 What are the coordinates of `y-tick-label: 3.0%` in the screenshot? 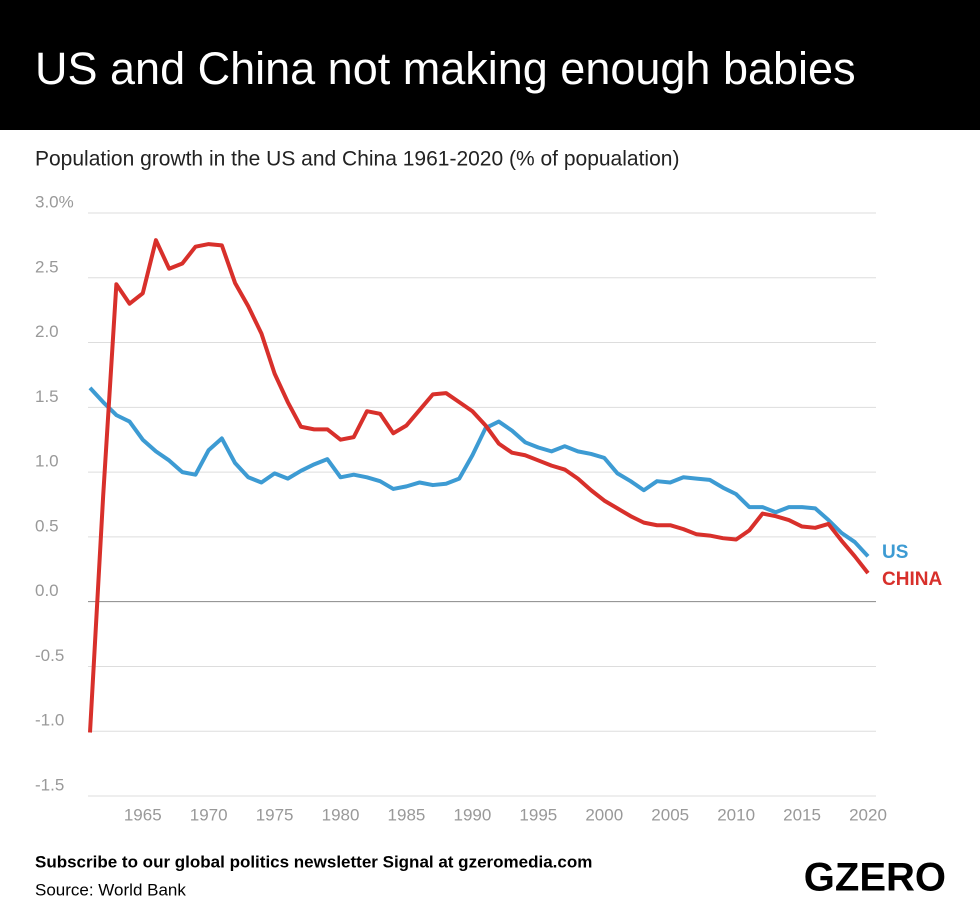 It's located at (54, 201).